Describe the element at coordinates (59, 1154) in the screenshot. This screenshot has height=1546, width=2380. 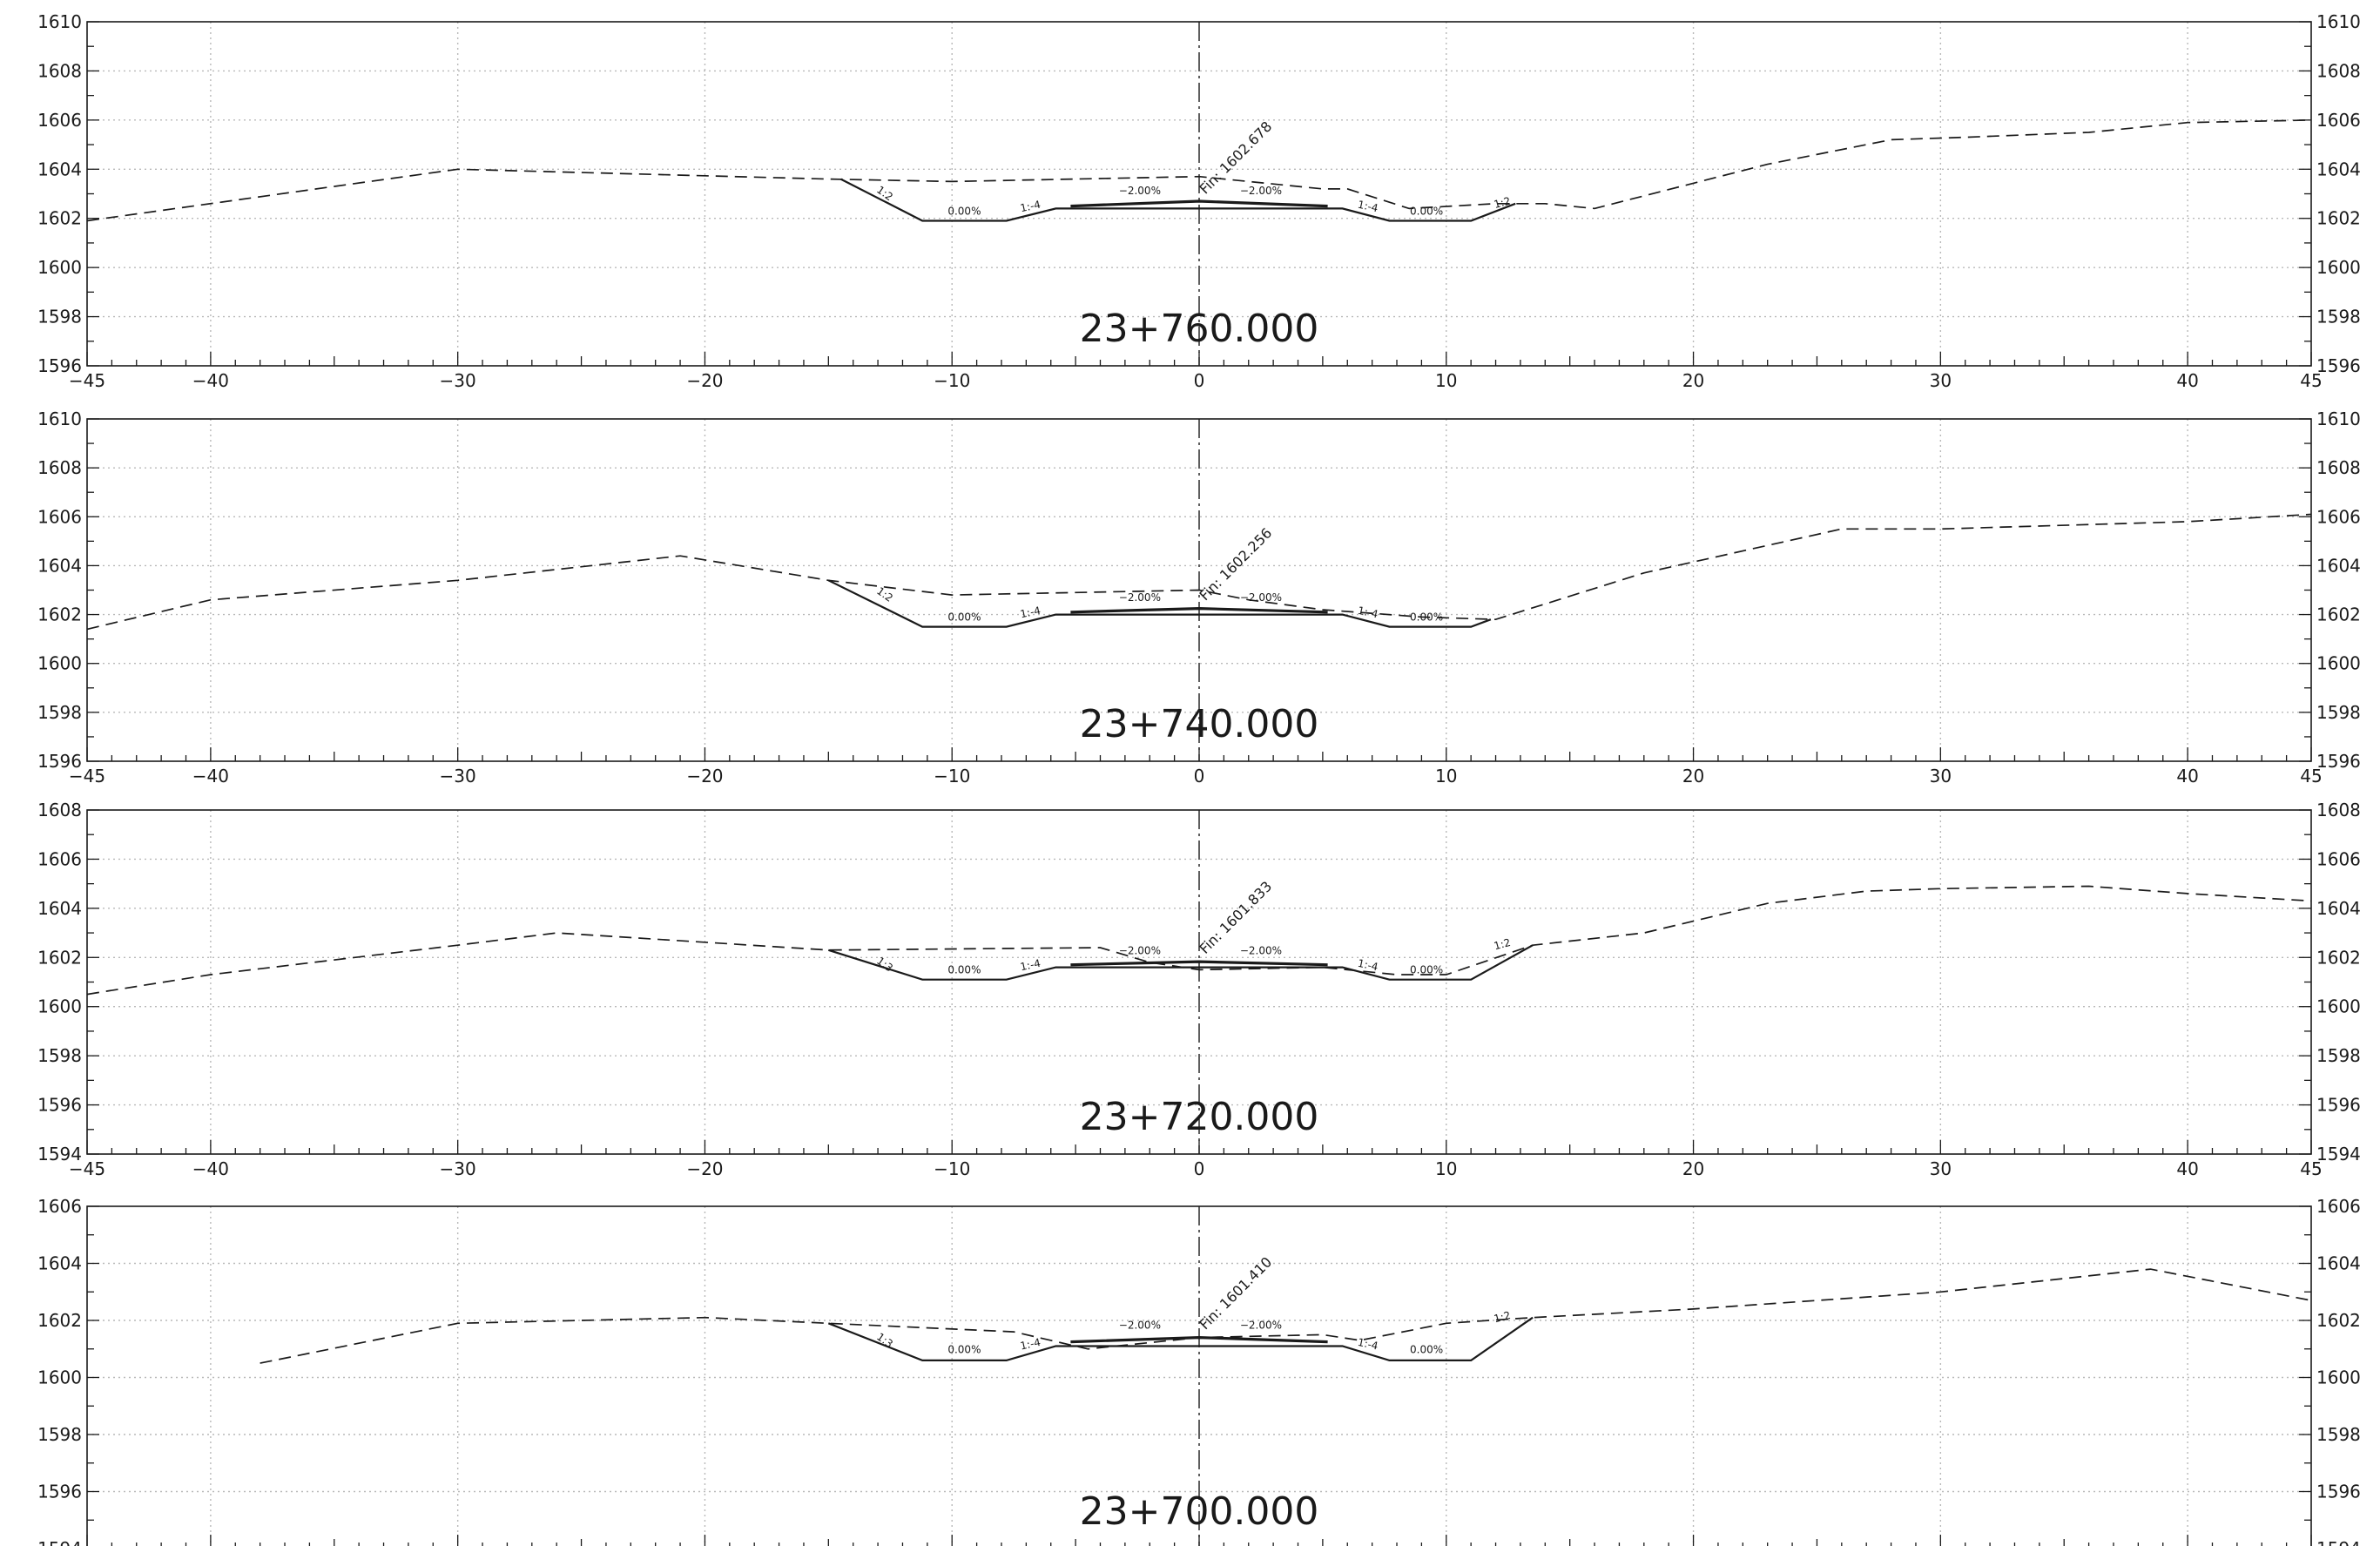
I see `y-tick-label-left: 1594` at that location.